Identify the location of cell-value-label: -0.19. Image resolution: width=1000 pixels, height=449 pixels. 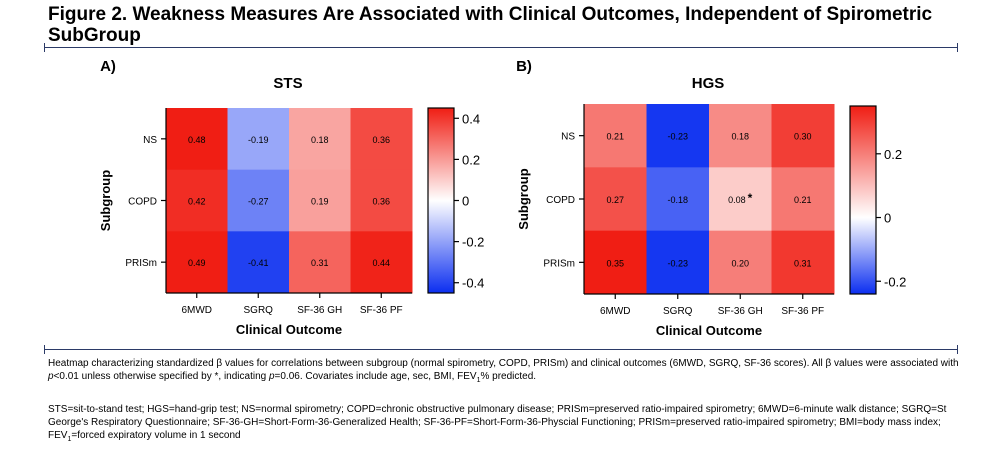
(258, 140).